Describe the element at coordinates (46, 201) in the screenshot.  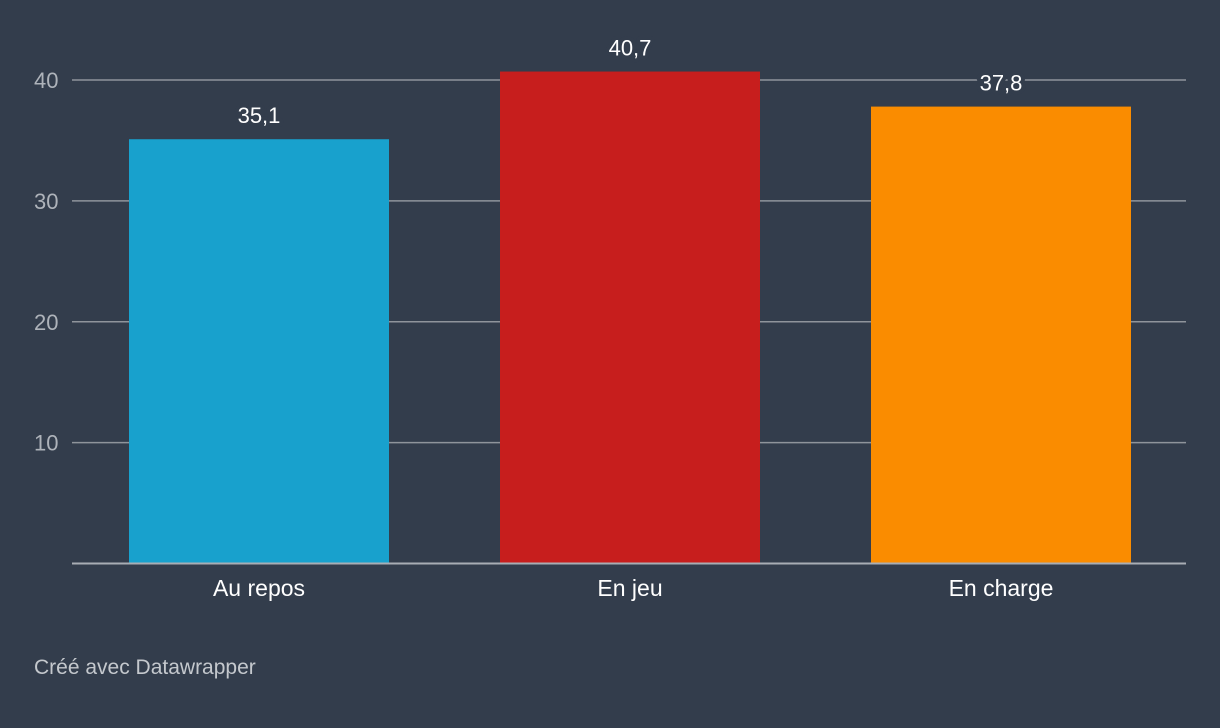
I see `y-tick-label: 30` at that location.